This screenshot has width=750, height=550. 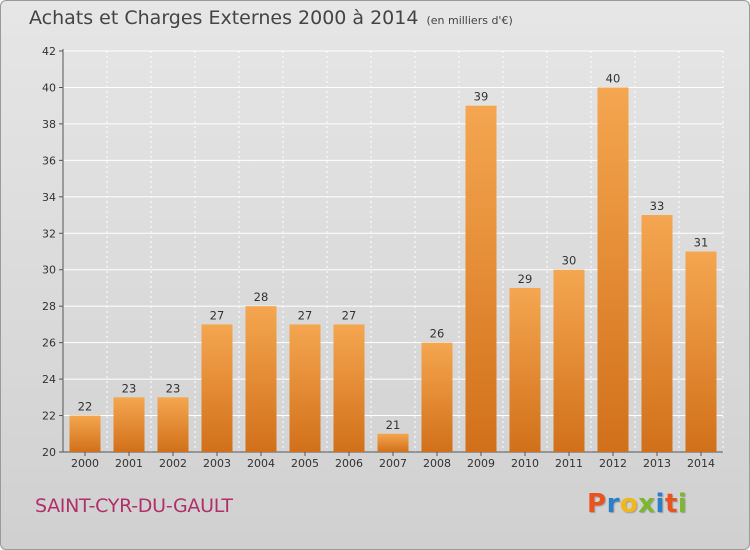 What do you see at coordinates (49, 343) in the screenshot?
I see `y-tick-label: 26` at bounding box center [49, 343].